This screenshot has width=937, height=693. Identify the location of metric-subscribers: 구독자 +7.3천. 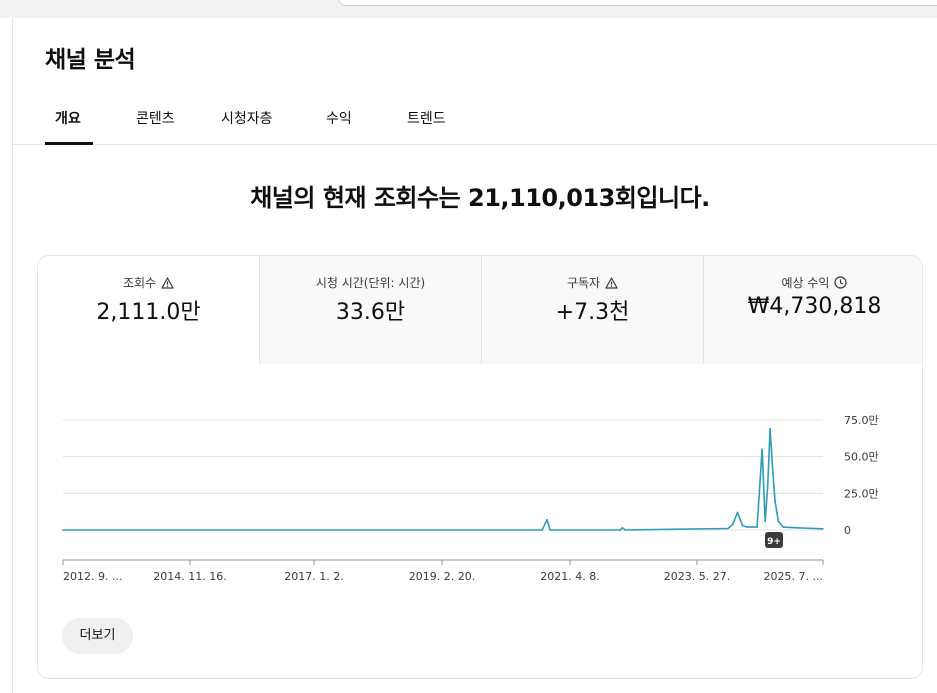
(592, 310).